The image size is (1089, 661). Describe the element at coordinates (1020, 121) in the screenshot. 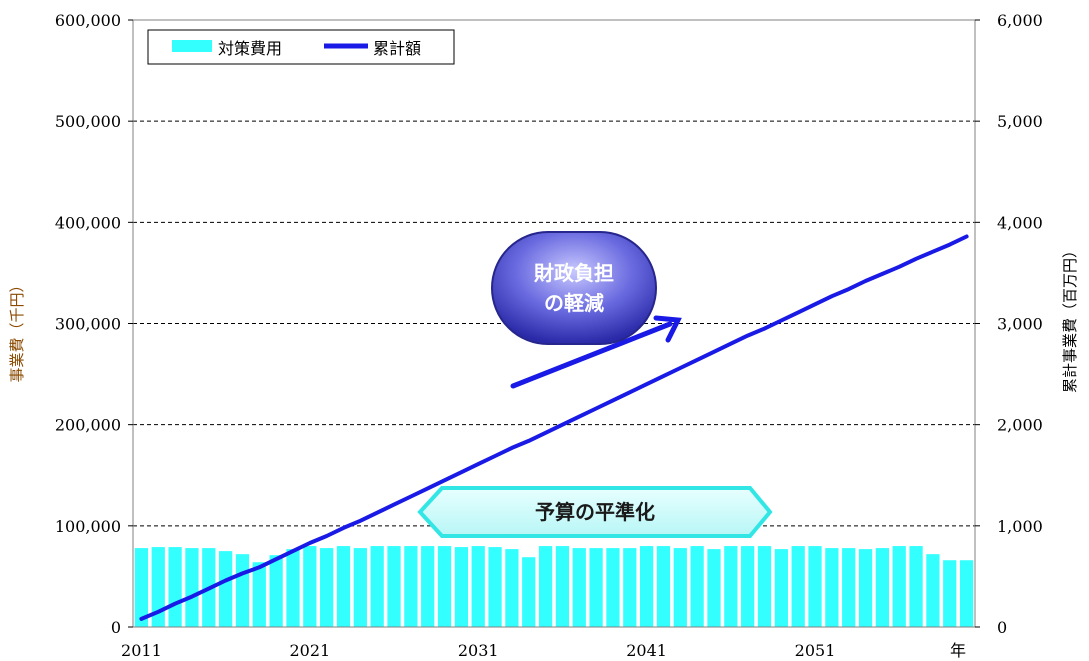

I see `right-tick-label: 5,000` at that location.